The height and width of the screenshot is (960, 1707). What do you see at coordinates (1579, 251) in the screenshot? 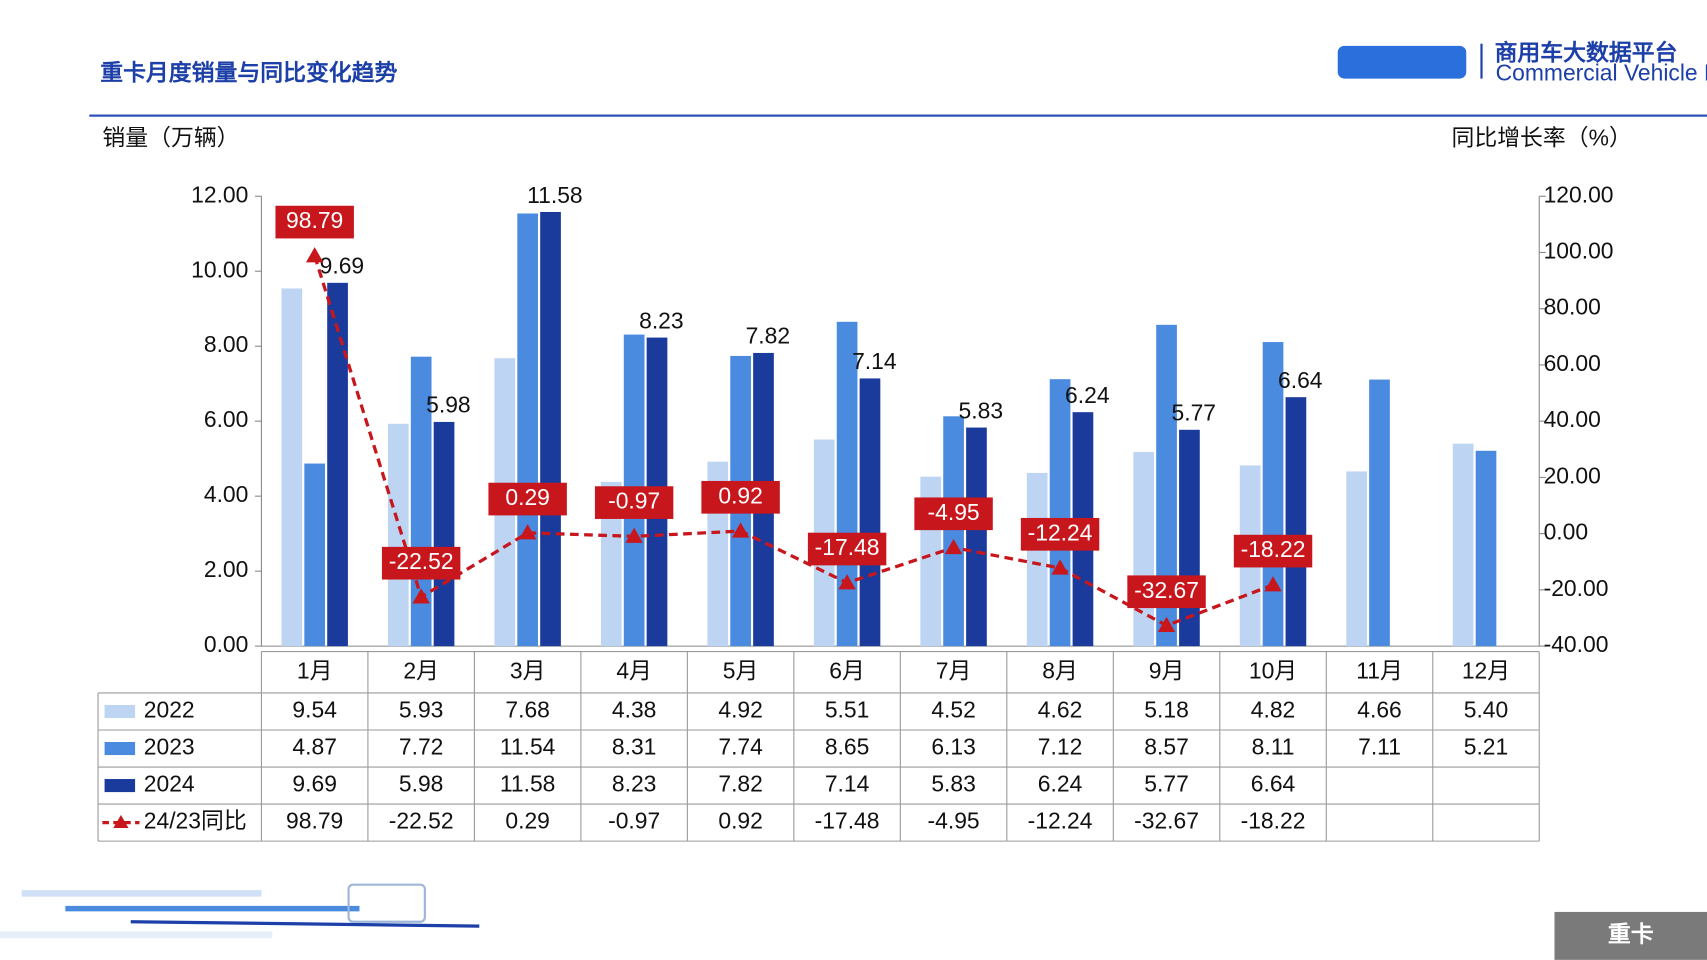
I see `y2-tick-label: 100.00` at bounding box center [1579, 251].